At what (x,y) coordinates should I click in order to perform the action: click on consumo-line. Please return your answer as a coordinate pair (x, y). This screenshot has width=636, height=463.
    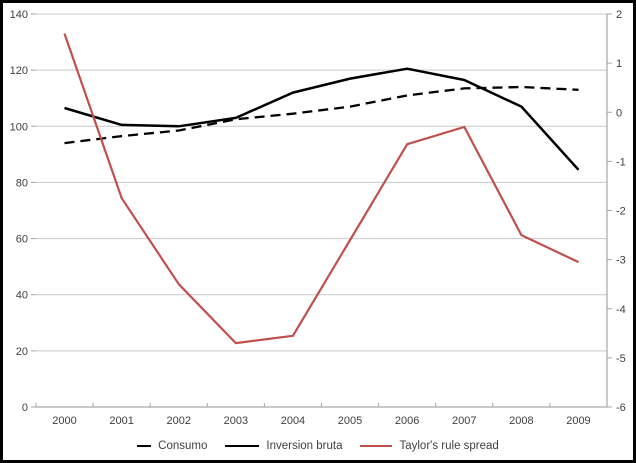
    Looking at the image, I should click on (321, 115).